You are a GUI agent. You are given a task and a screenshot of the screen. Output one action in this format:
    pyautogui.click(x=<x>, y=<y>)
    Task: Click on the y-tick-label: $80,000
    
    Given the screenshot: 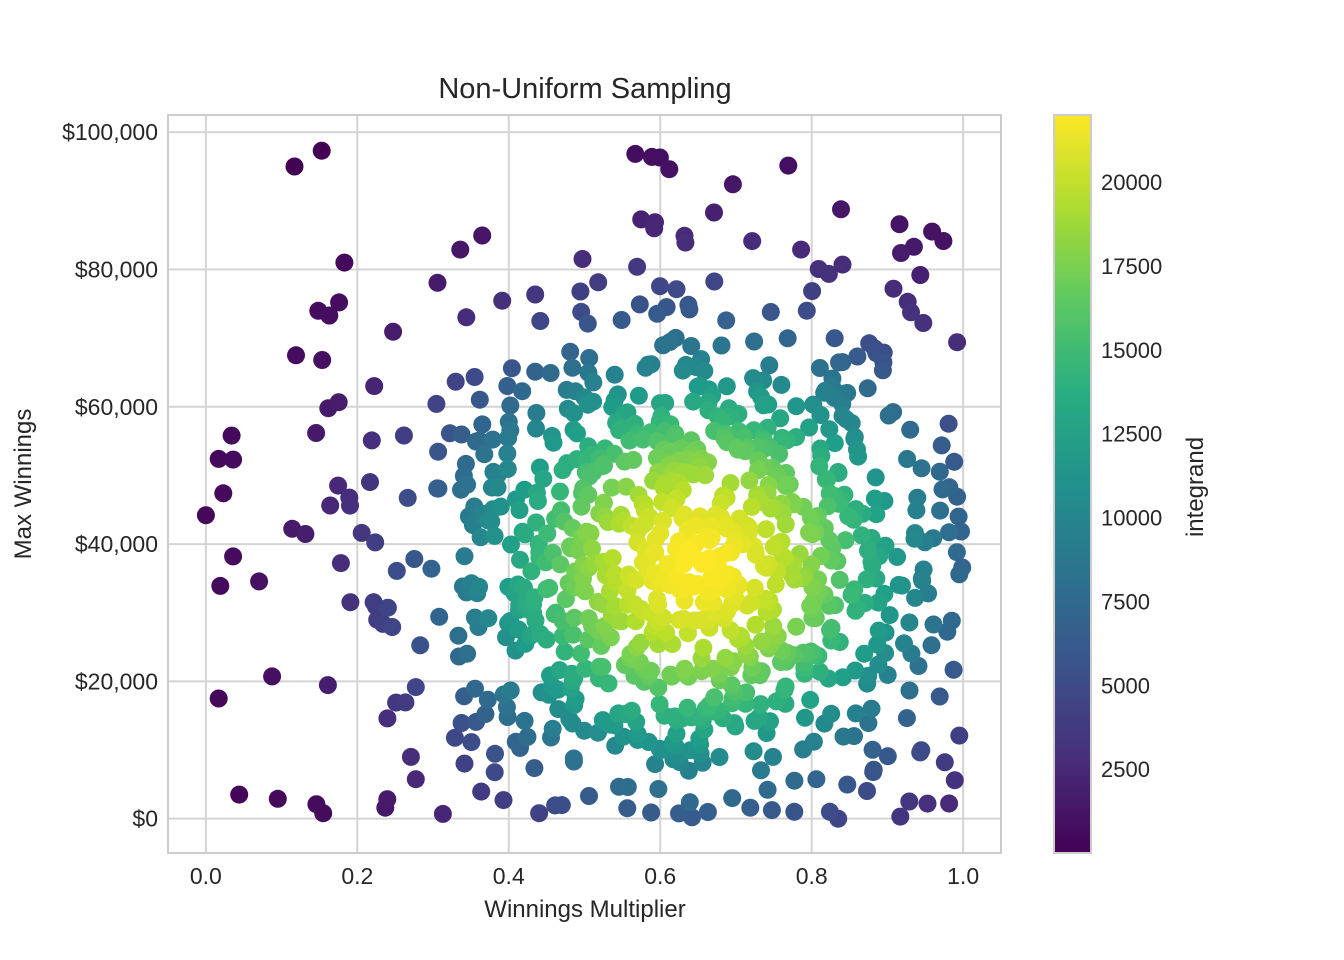 What is the action you would take?
    pyautogui.click(x=116, y=269)
    